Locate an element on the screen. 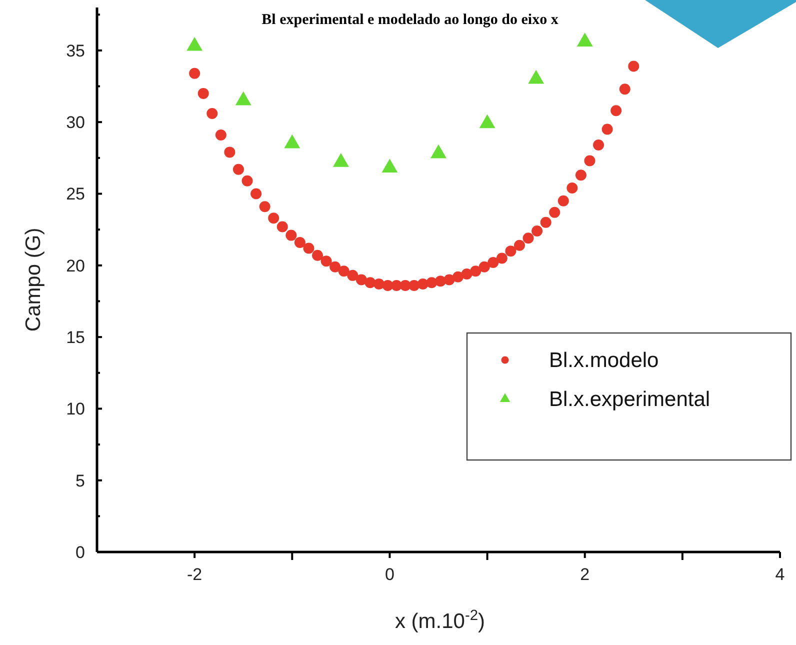  y-tick-label: 30 is located at coordinates (75, 122).